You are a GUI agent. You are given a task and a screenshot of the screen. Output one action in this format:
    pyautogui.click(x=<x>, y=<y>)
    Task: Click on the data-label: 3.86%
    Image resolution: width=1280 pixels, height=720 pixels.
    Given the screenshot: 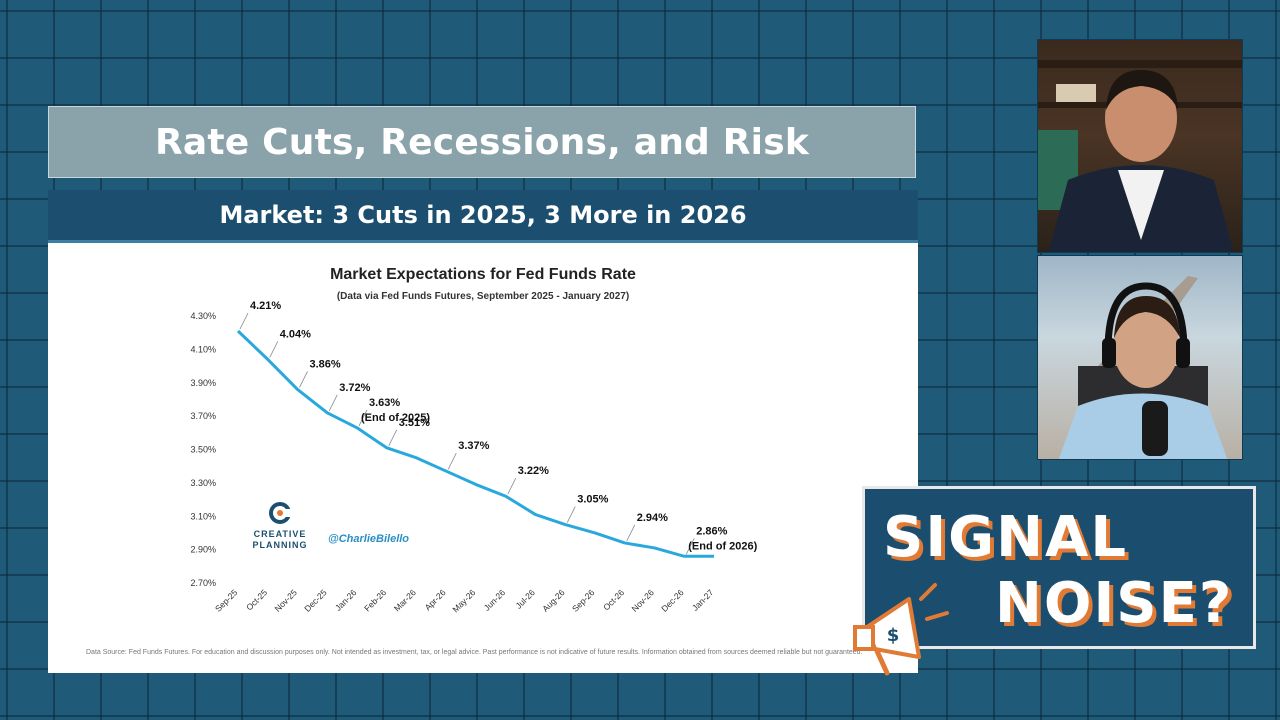 What is the action you would take?
    pyautogui.click(x=325, y=364)
    